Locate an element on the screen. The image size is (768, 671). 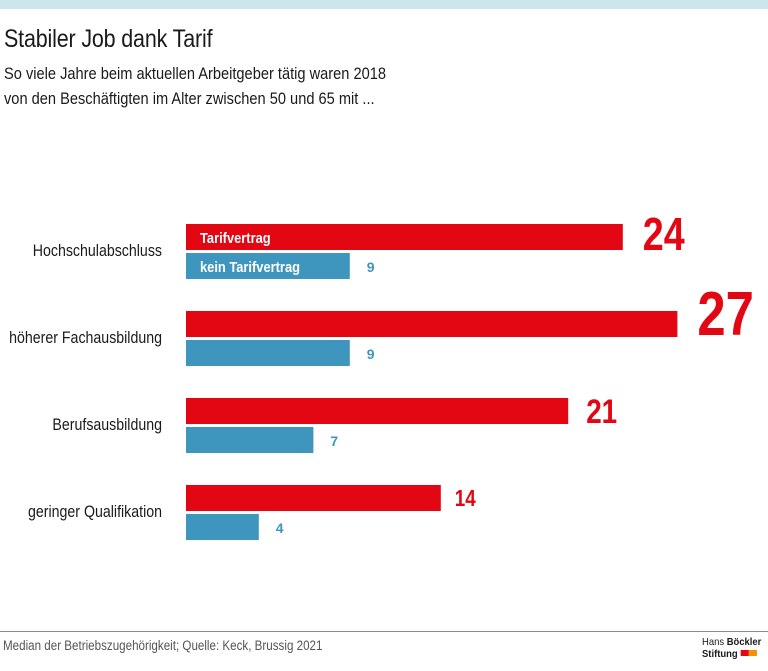
category-label-geringer-qualifikation: geringer Qualifikation is located at coordinates (95, 512).